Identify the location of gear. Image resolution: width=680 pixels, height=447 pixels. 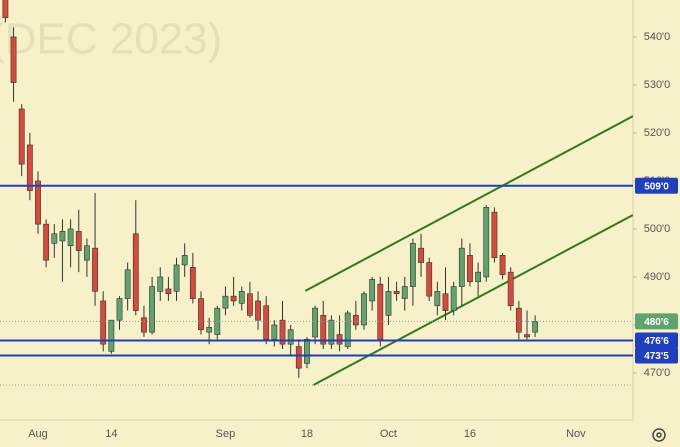
(659, 435).